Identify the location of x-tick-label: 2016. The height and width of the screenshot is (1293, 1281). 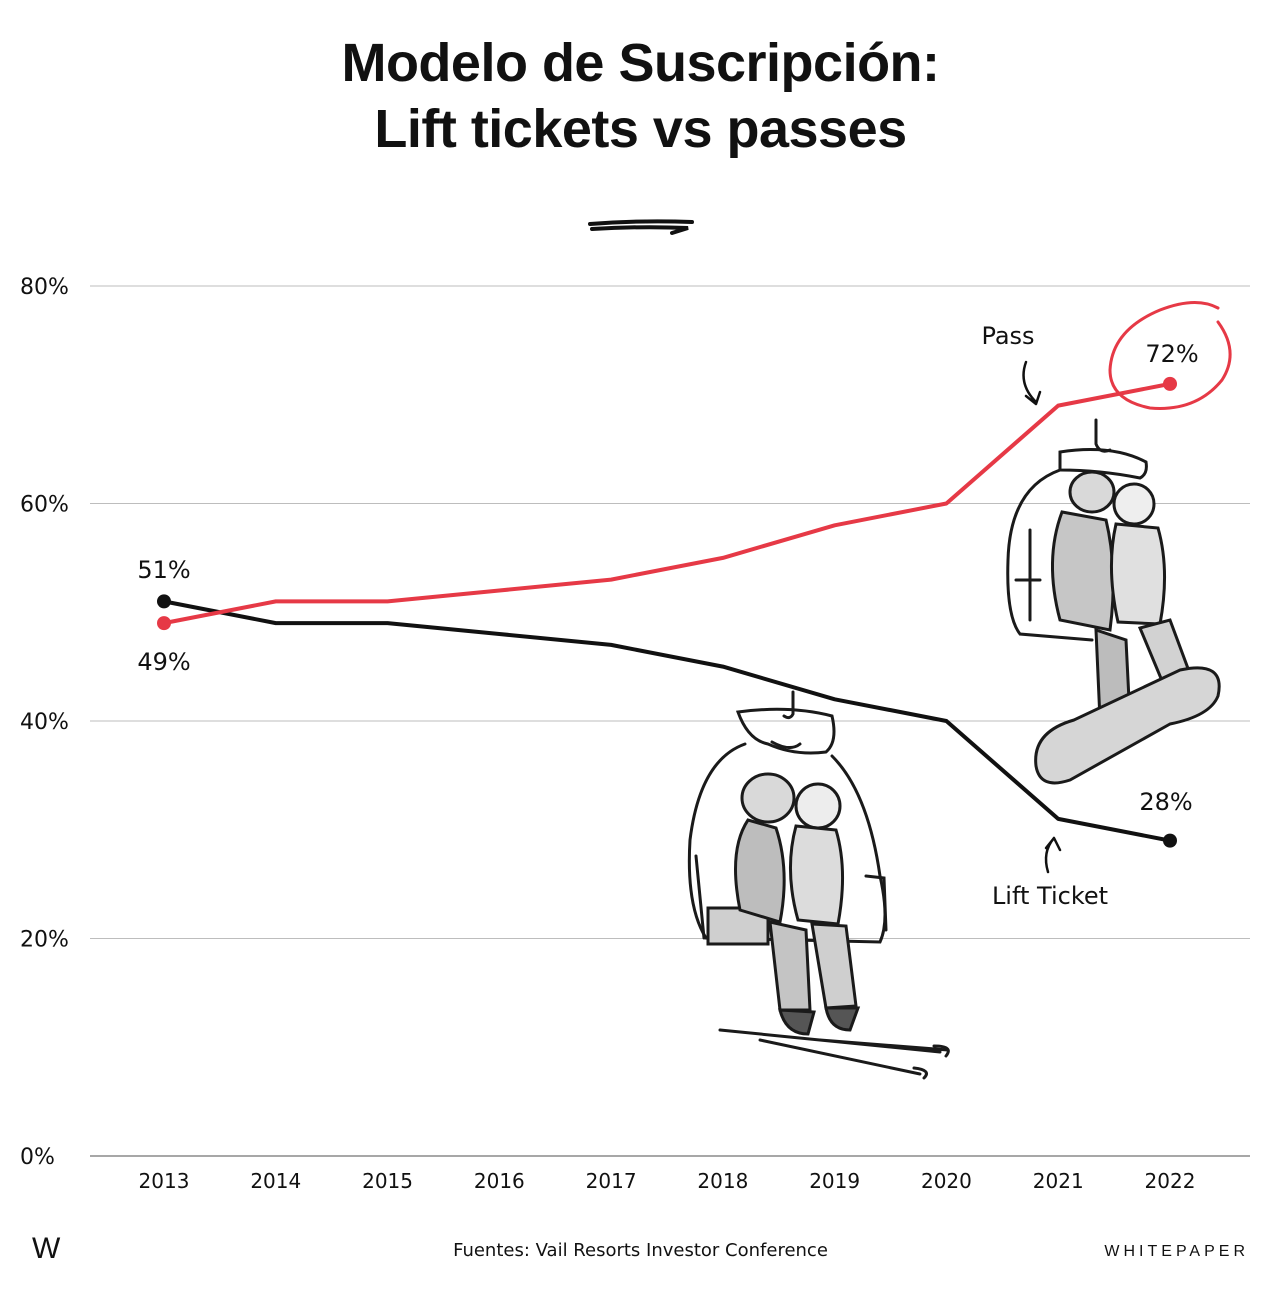
(499, 1181).